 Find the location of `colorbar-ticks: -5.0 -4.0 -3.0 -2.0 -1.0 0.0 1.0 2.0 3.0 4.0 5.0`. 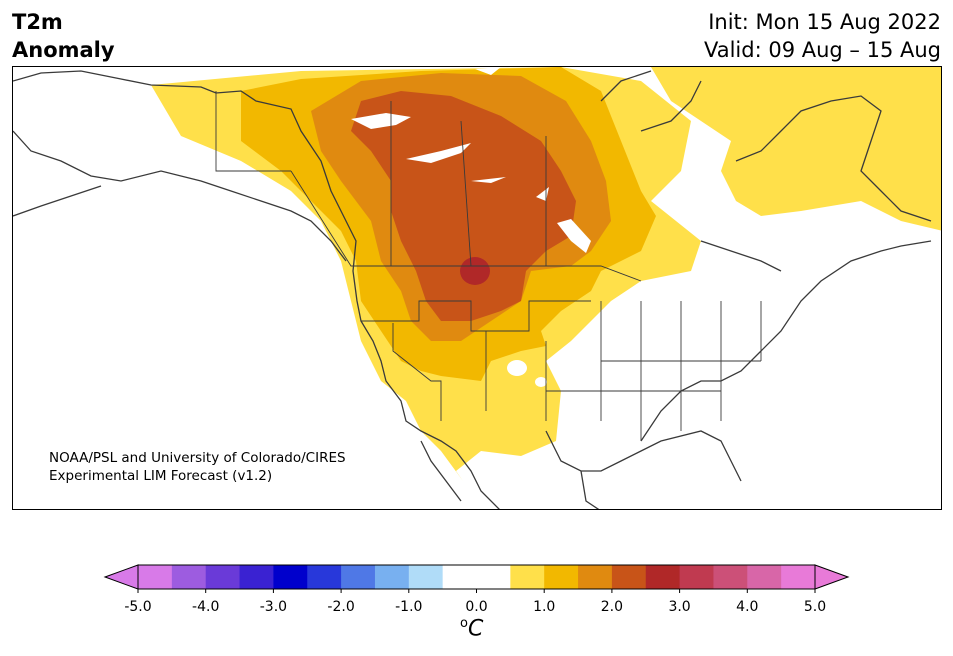

colorbar-ticks: -5.0 -4.0 -3.0 -2.0 -1.0 0.0 1.0 2.0 3.0 4.0 5.0 is located at coordinates (475, 602).